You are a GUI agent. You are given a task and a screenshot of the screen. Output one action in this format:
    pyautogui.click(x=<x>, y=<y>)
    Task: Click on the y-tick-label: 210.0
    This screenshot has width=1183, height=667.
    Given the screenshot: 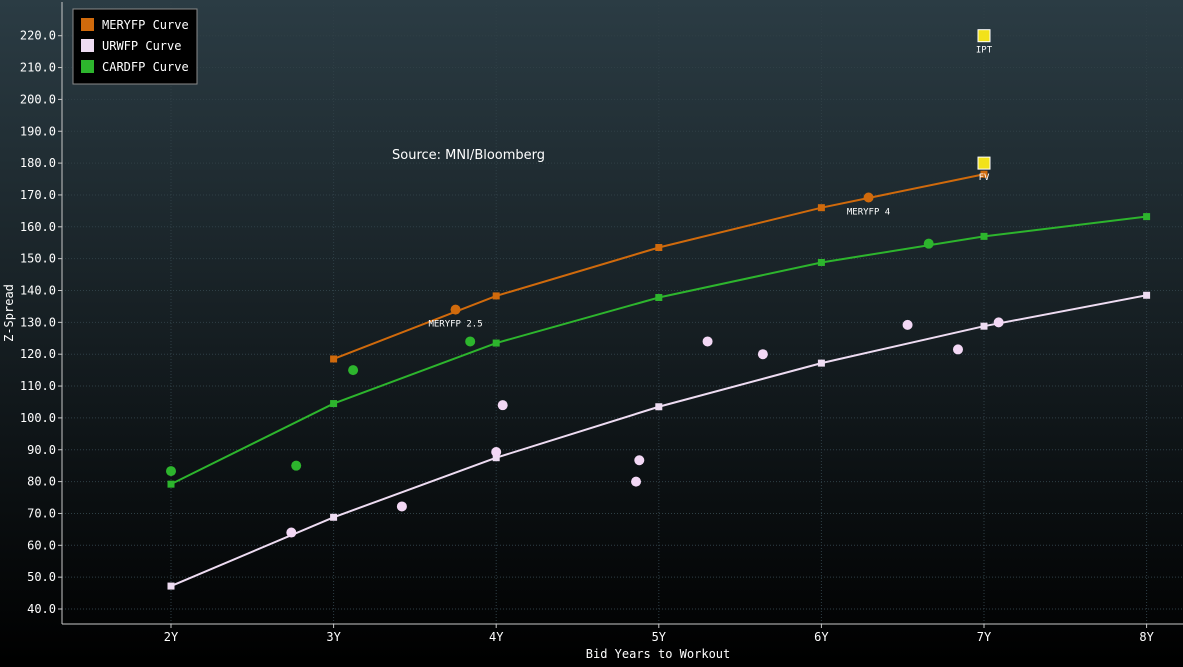 What is the action you would take?
    pyautogui.click(x=38, y=68)
    